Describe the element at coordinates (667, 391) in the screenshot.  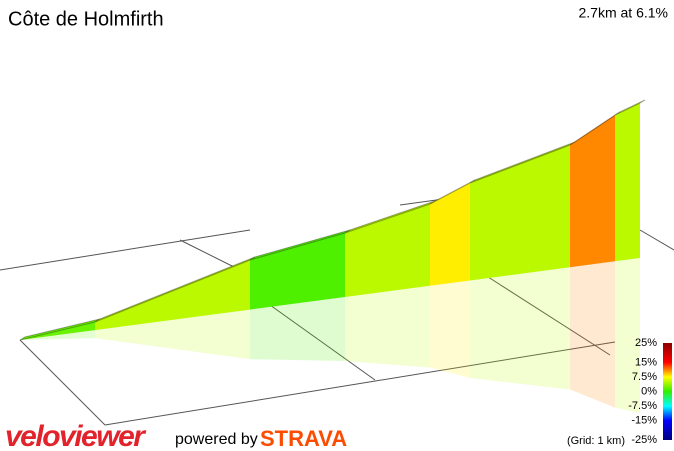
I see `color-bar` at that location.